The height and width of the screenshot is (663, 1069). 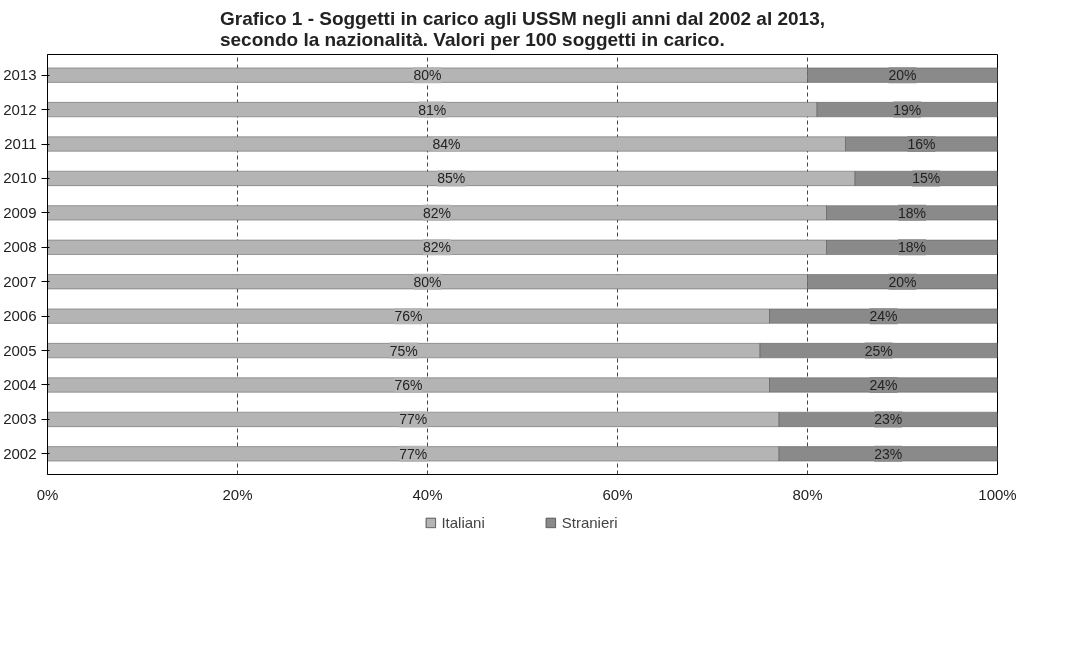 What do you see at coordinates (20, 75) in the screenshot?
I see `y-tick-label: 2013` at bounding box center [20, 75].